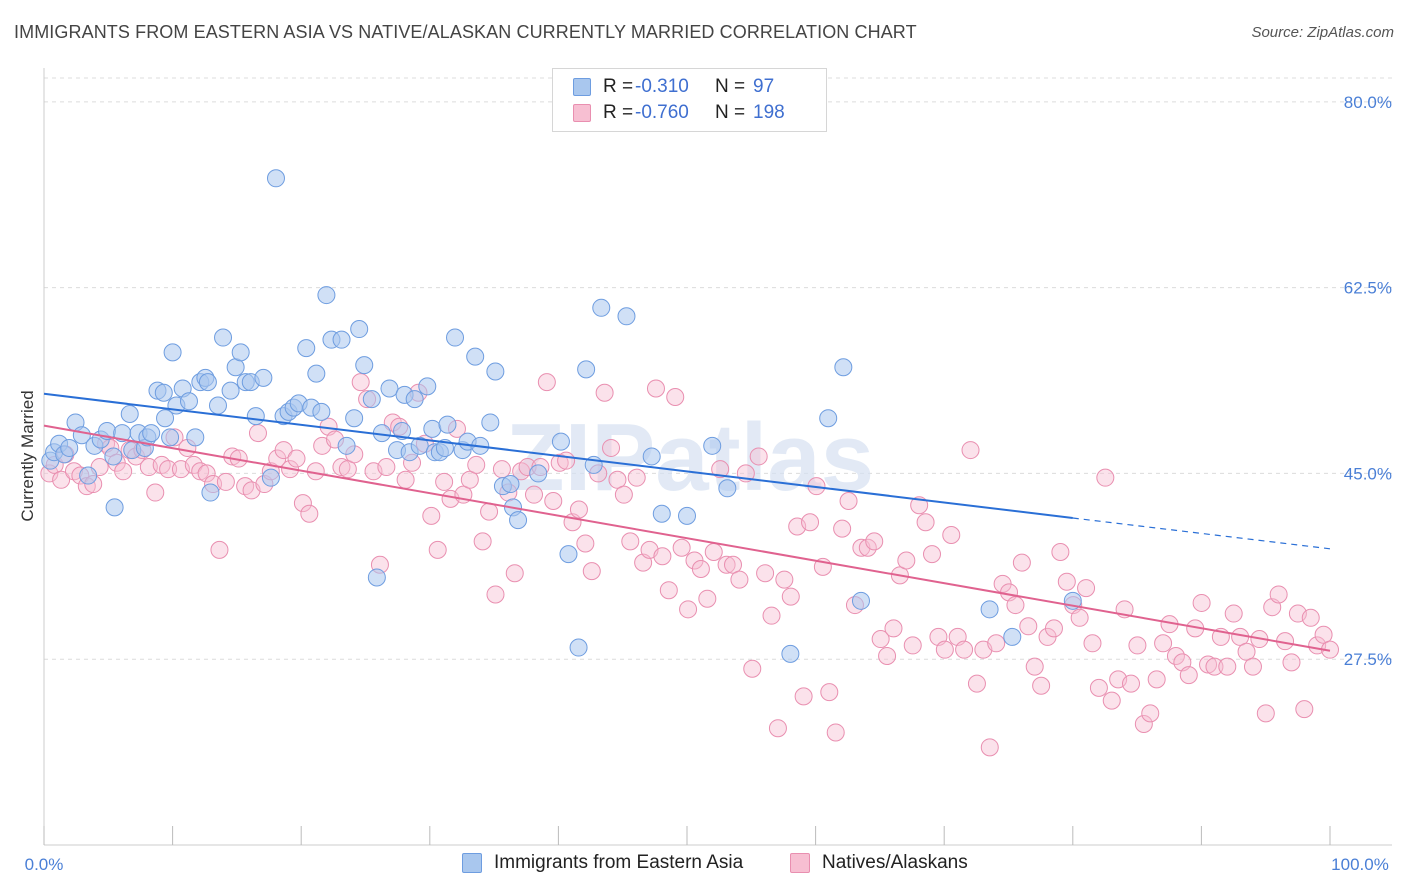 The image size is (1406, 892). I want to click on y-tick-label: 62.5%, so click(1368, 288).